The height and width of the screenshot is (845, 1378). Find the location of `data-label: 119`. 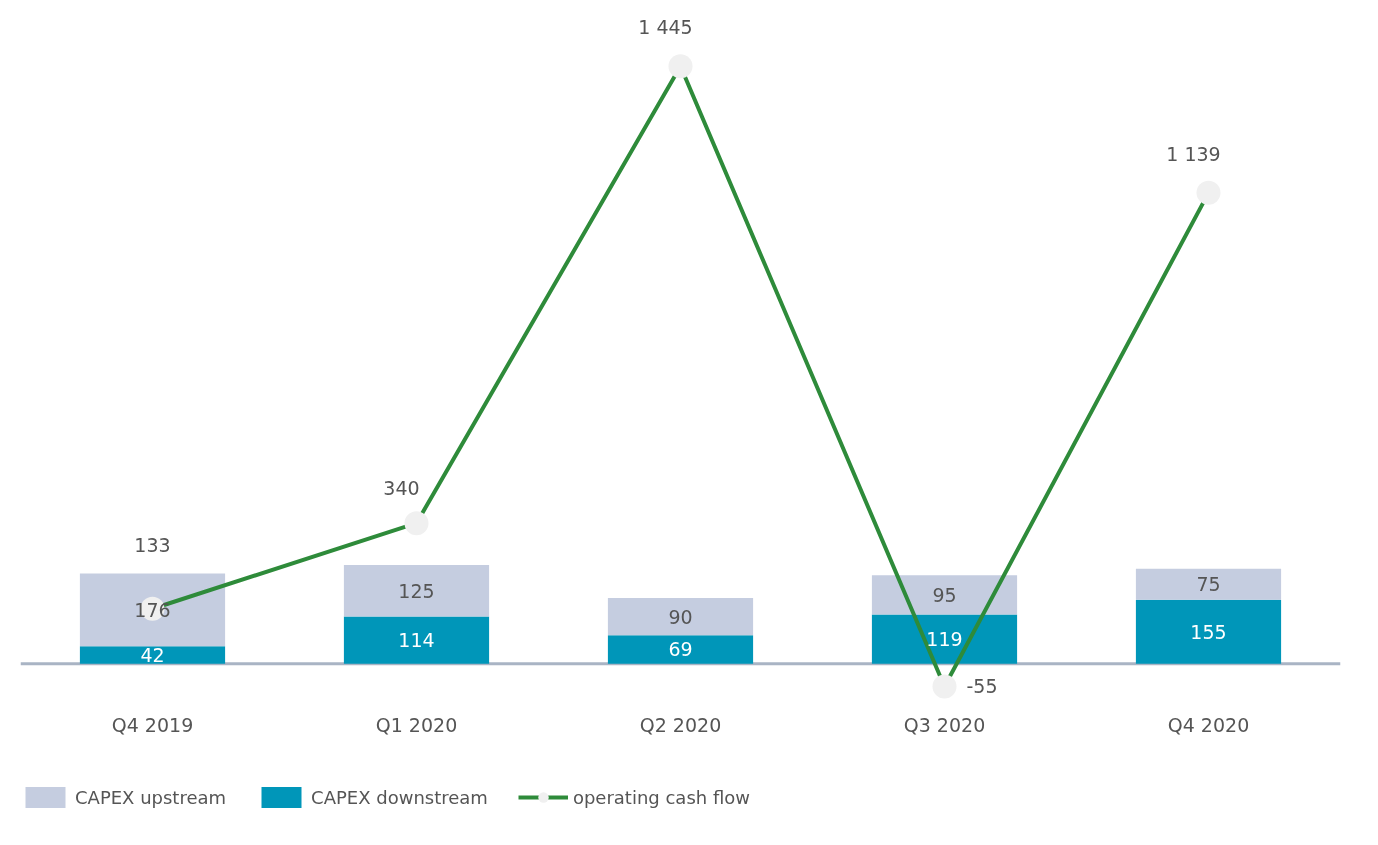

data-label: 119 is located at coordinates (944, 639).